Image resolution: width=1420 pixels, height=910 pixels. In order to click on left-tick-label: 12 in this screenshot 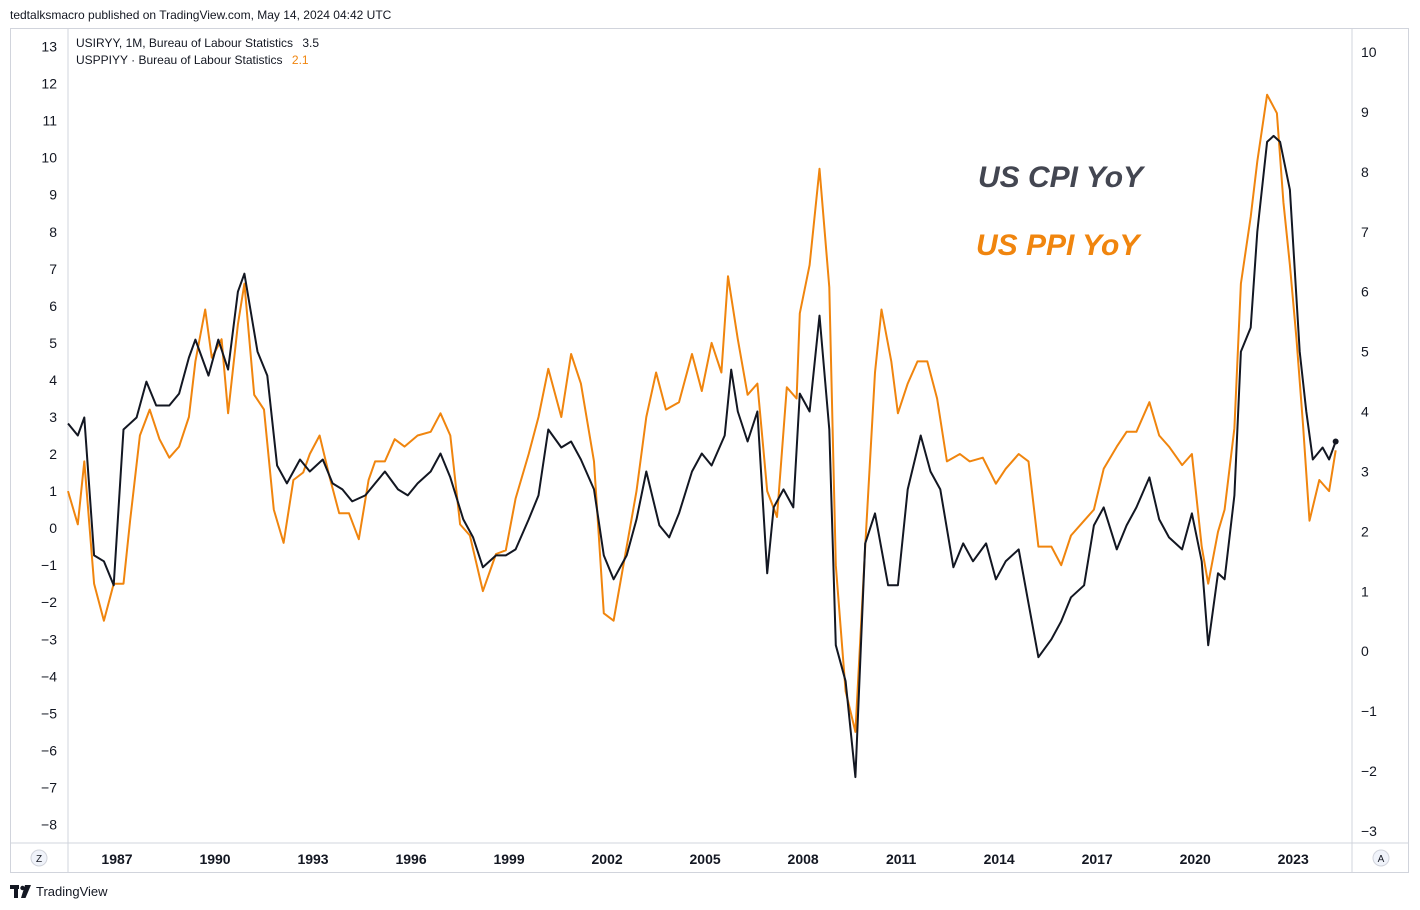, I will do `click(49, 84)`.